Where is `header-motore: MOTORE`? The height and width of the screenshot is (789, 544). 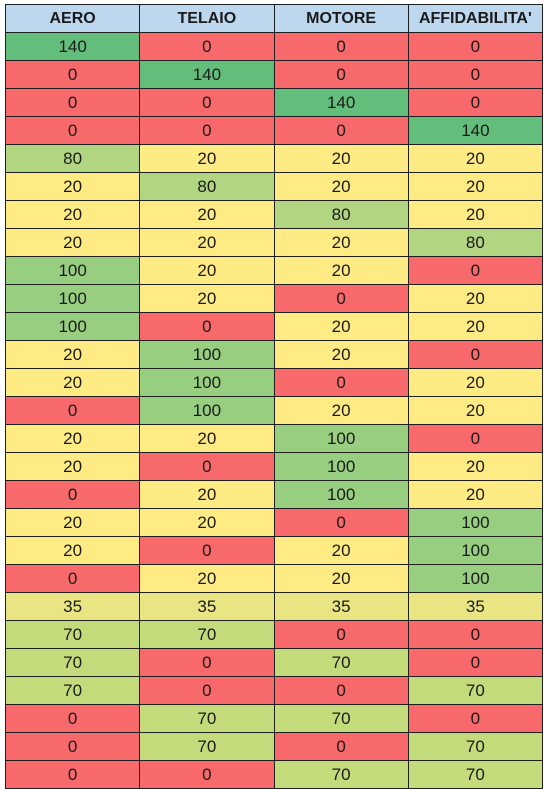 header-motore: MOTORE is located at coordinates (341, 18).